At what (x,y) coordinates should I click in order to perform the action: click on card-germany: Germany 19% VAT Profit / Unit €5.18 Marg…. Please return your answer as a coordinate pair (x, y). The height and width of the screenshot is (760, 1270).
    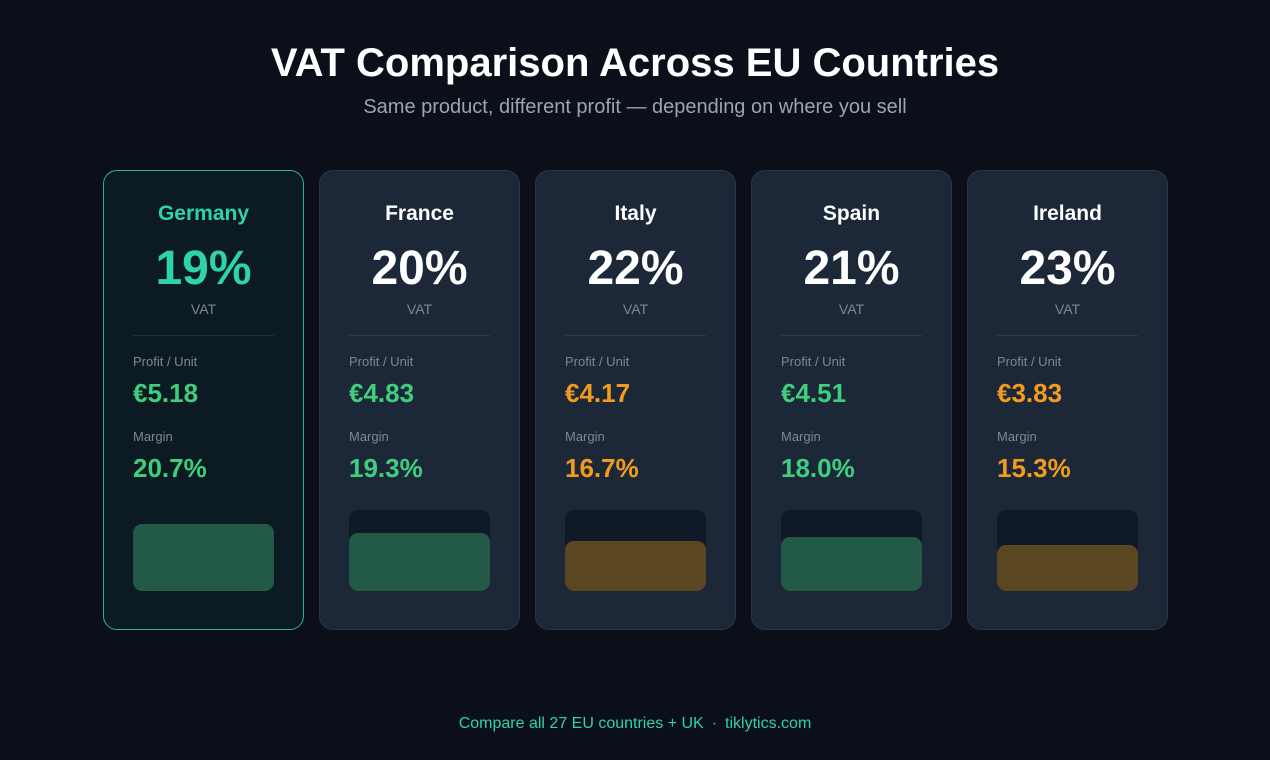
    Looking at the image, I should click on (203, 400).